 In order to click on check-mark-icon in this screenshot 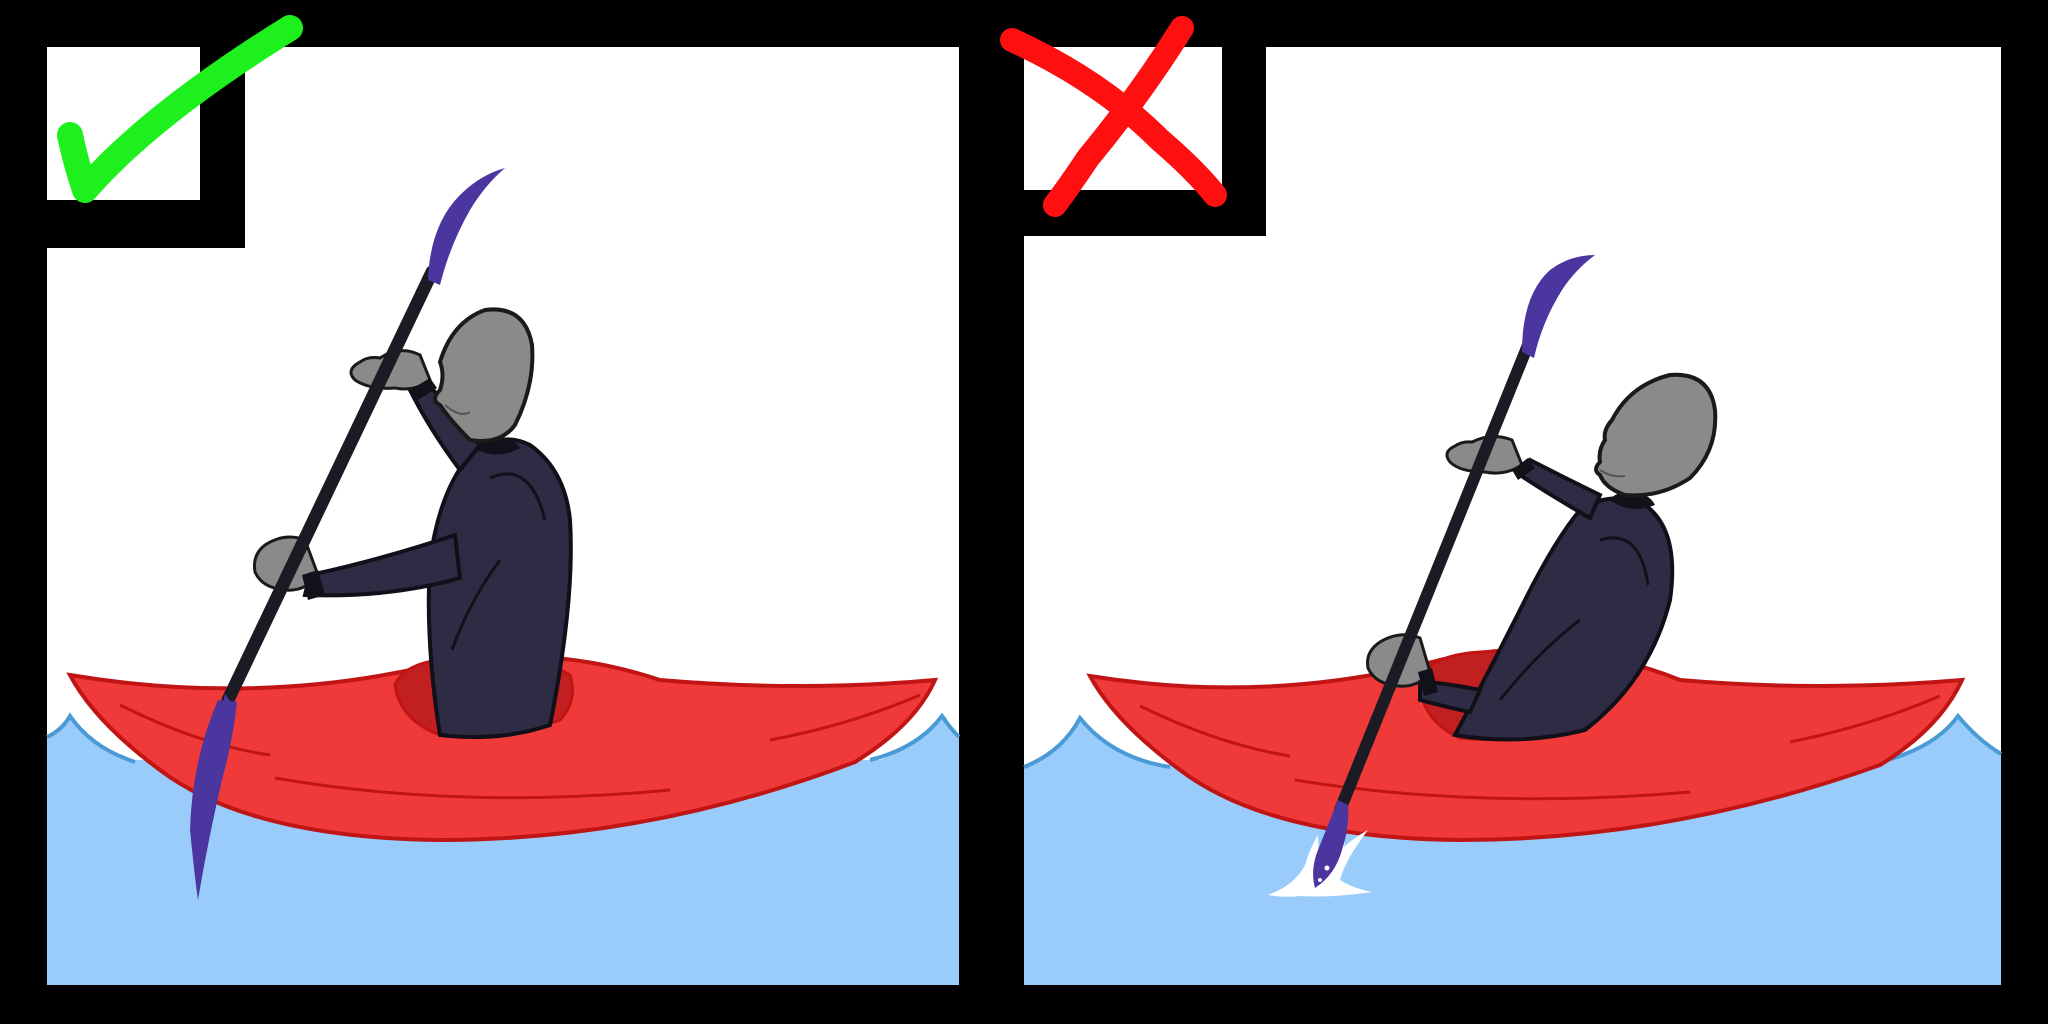, I will do `click(180, 109)`.